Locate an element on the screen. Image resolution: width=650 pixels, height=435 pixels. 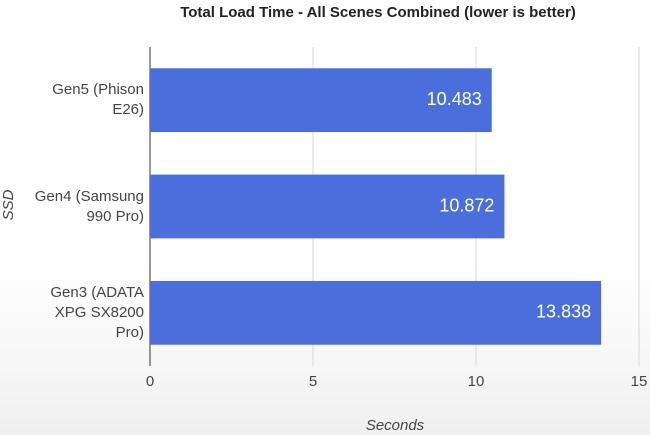
x-tick-label: 0 is located at coordinates (150, 381).